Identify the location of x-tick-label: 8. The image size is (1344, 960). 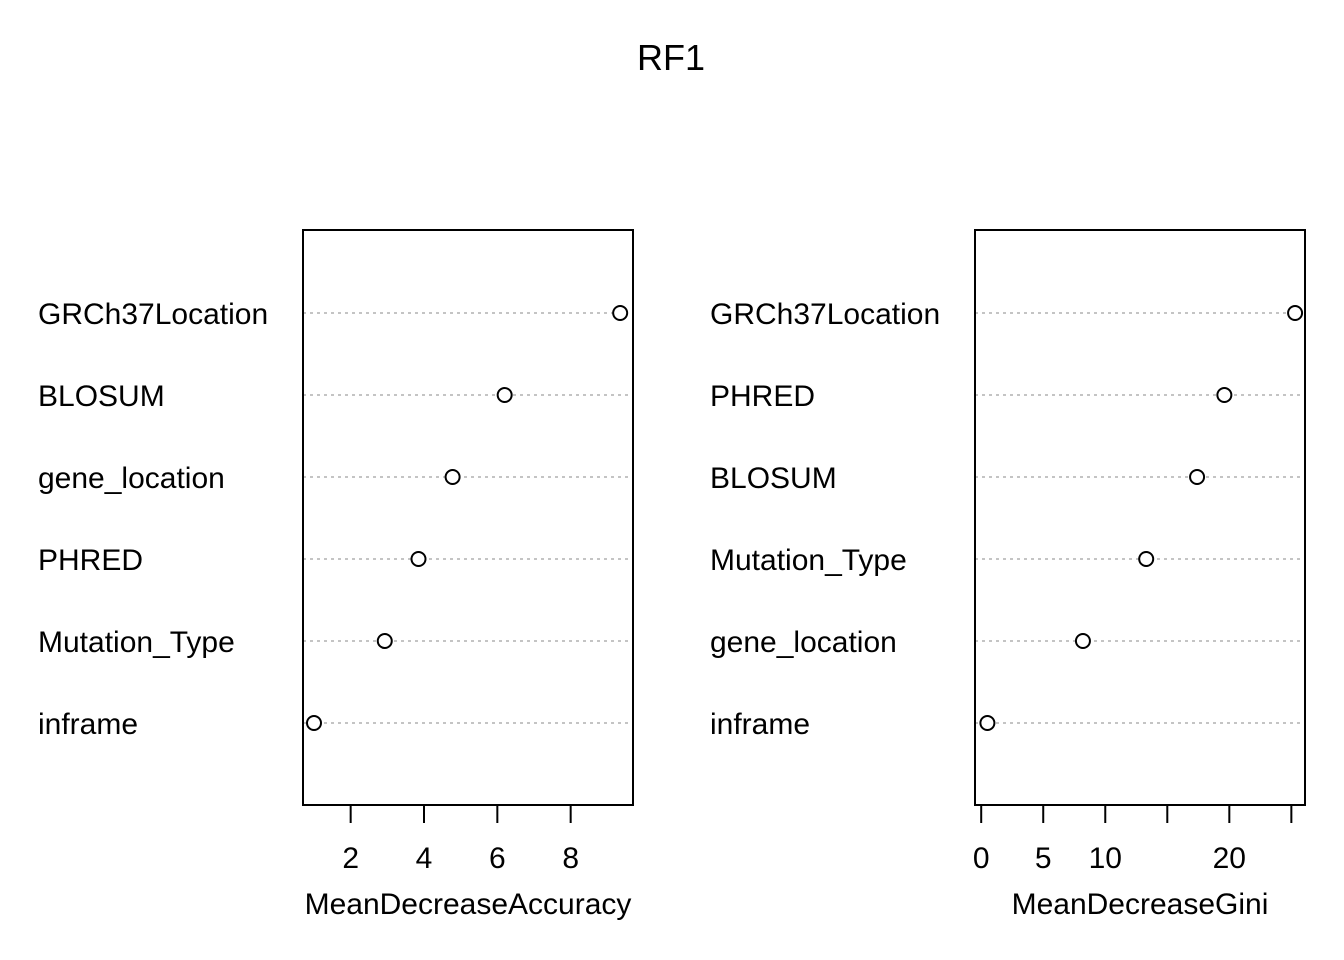
(570, 858).